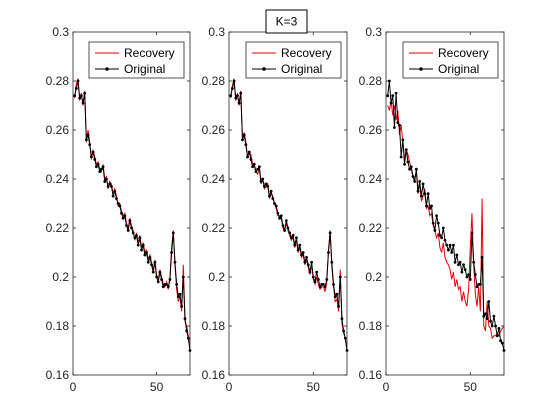 This screenshot has width=560, height=420. What do you see at coordinates (58, 375) in the screenshot?
I see `y-tick-label: 0.16` at bounding box center [58, 375].